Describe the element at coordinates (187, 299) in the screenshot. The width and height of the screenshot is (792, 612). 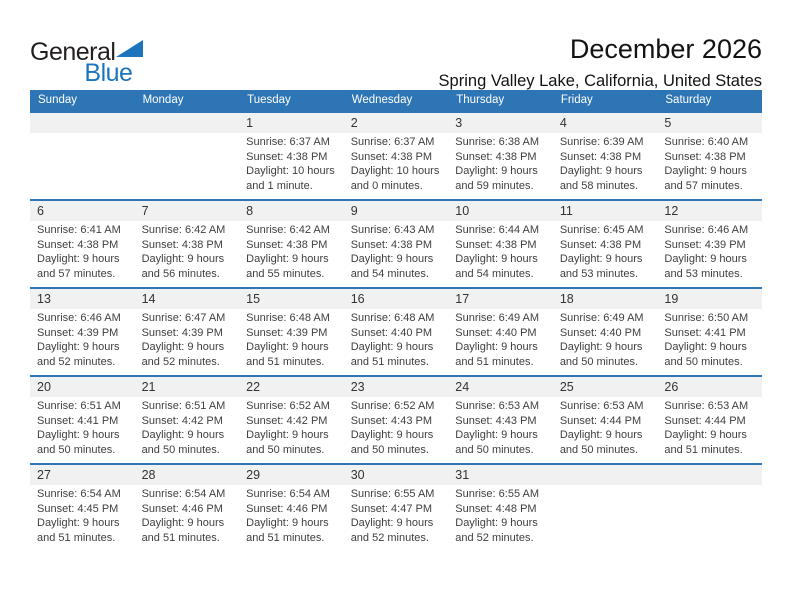
I see `day-number: 14` at that location.